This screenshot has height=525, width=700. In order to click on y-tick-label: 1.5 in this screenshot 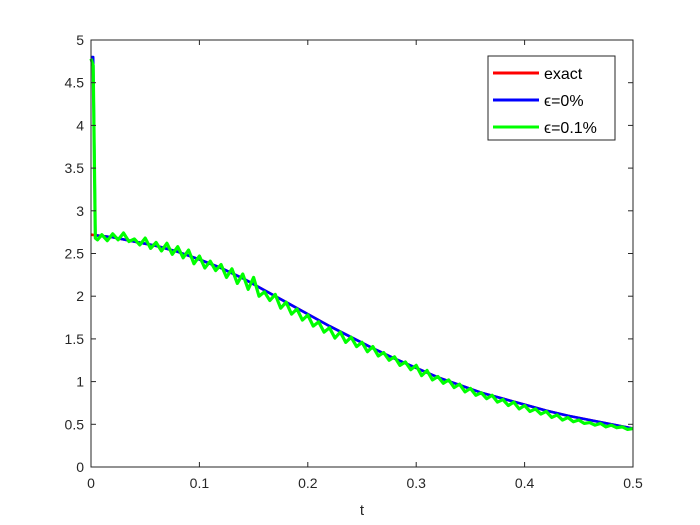, I will do `click(75, 339)`.